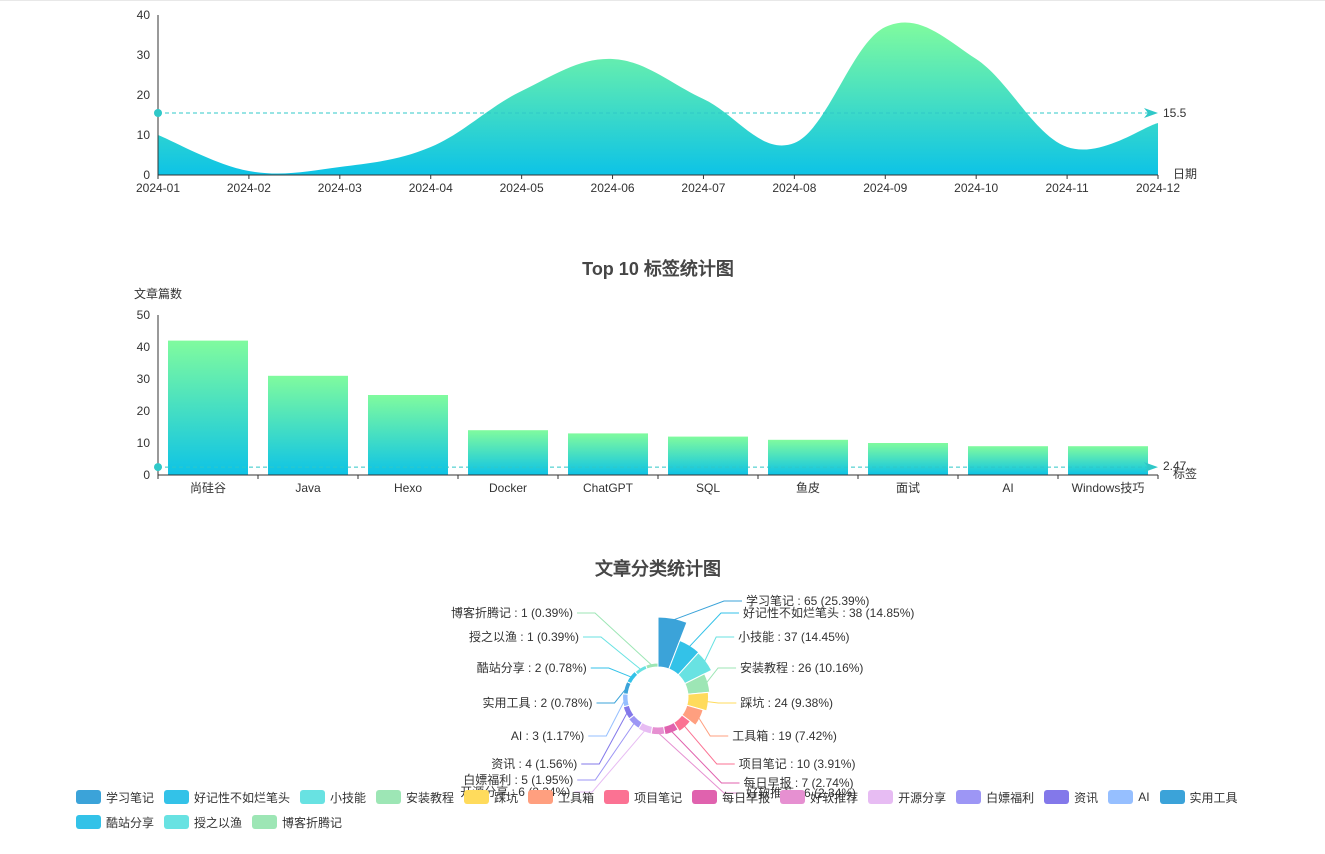 Image resolution: width=1325 pixels, height=854 pixels. I want to click on legend-item: AI, so click(1129, 797).